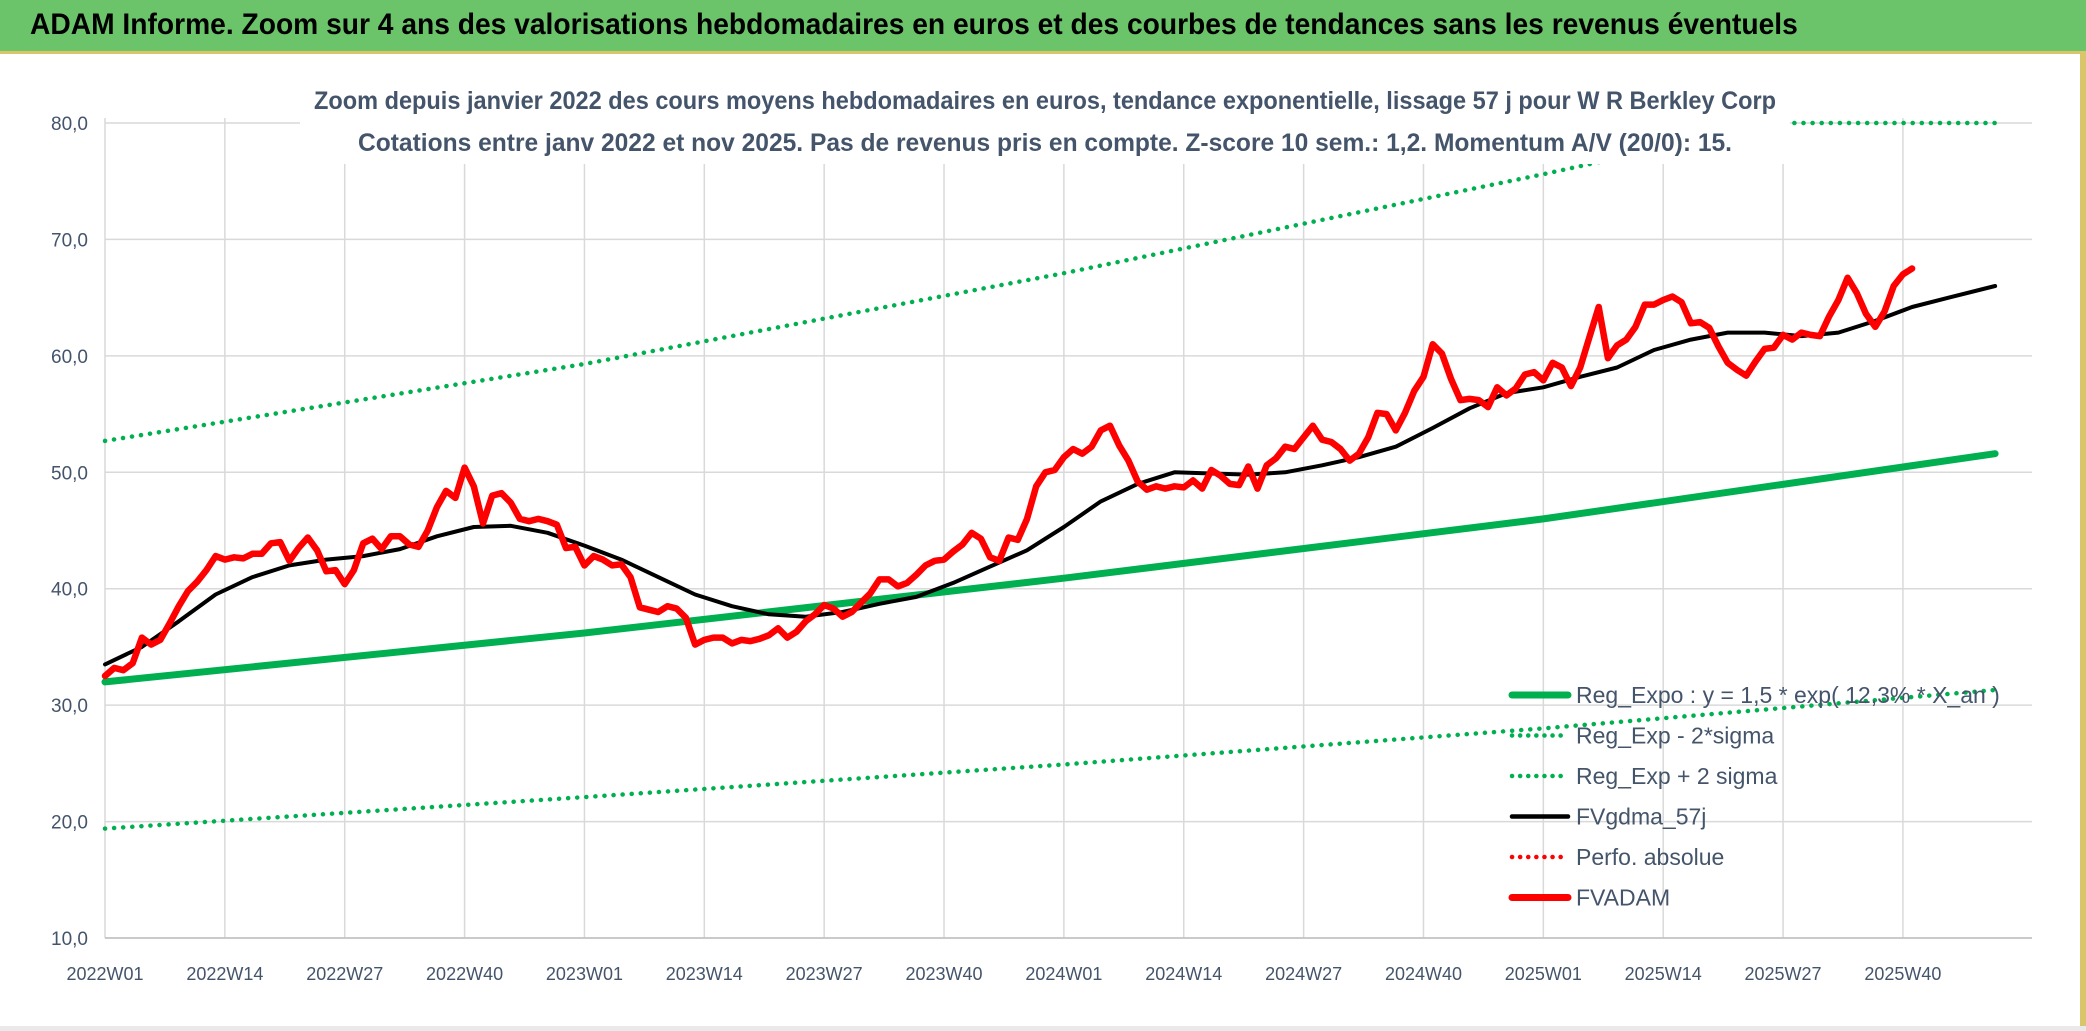 The image size is (2086, 1031). I want to click on x-tick-label: 2023W01, so click(584, 974).